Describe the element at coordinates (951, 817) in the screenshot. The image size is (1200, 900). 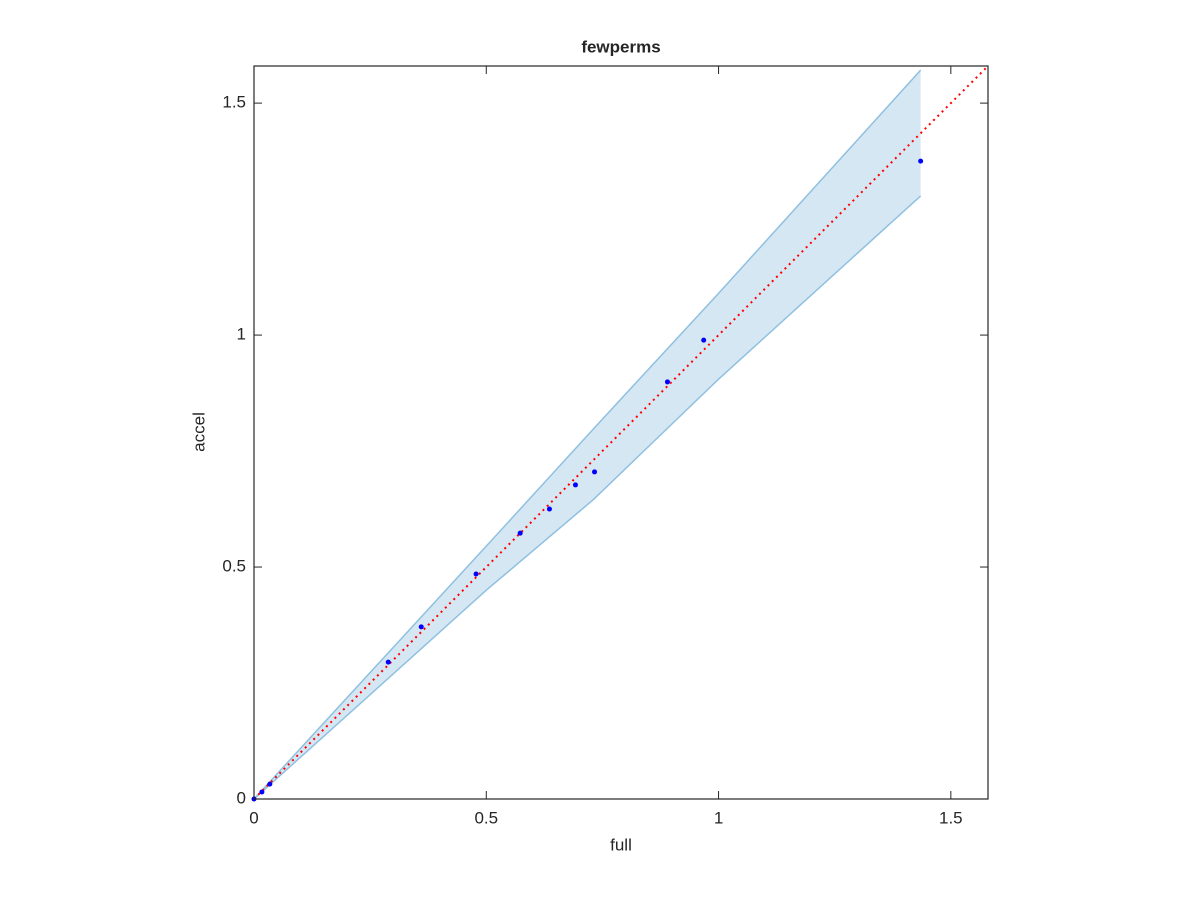
I see `x-tick-label: 1.5` at that location.